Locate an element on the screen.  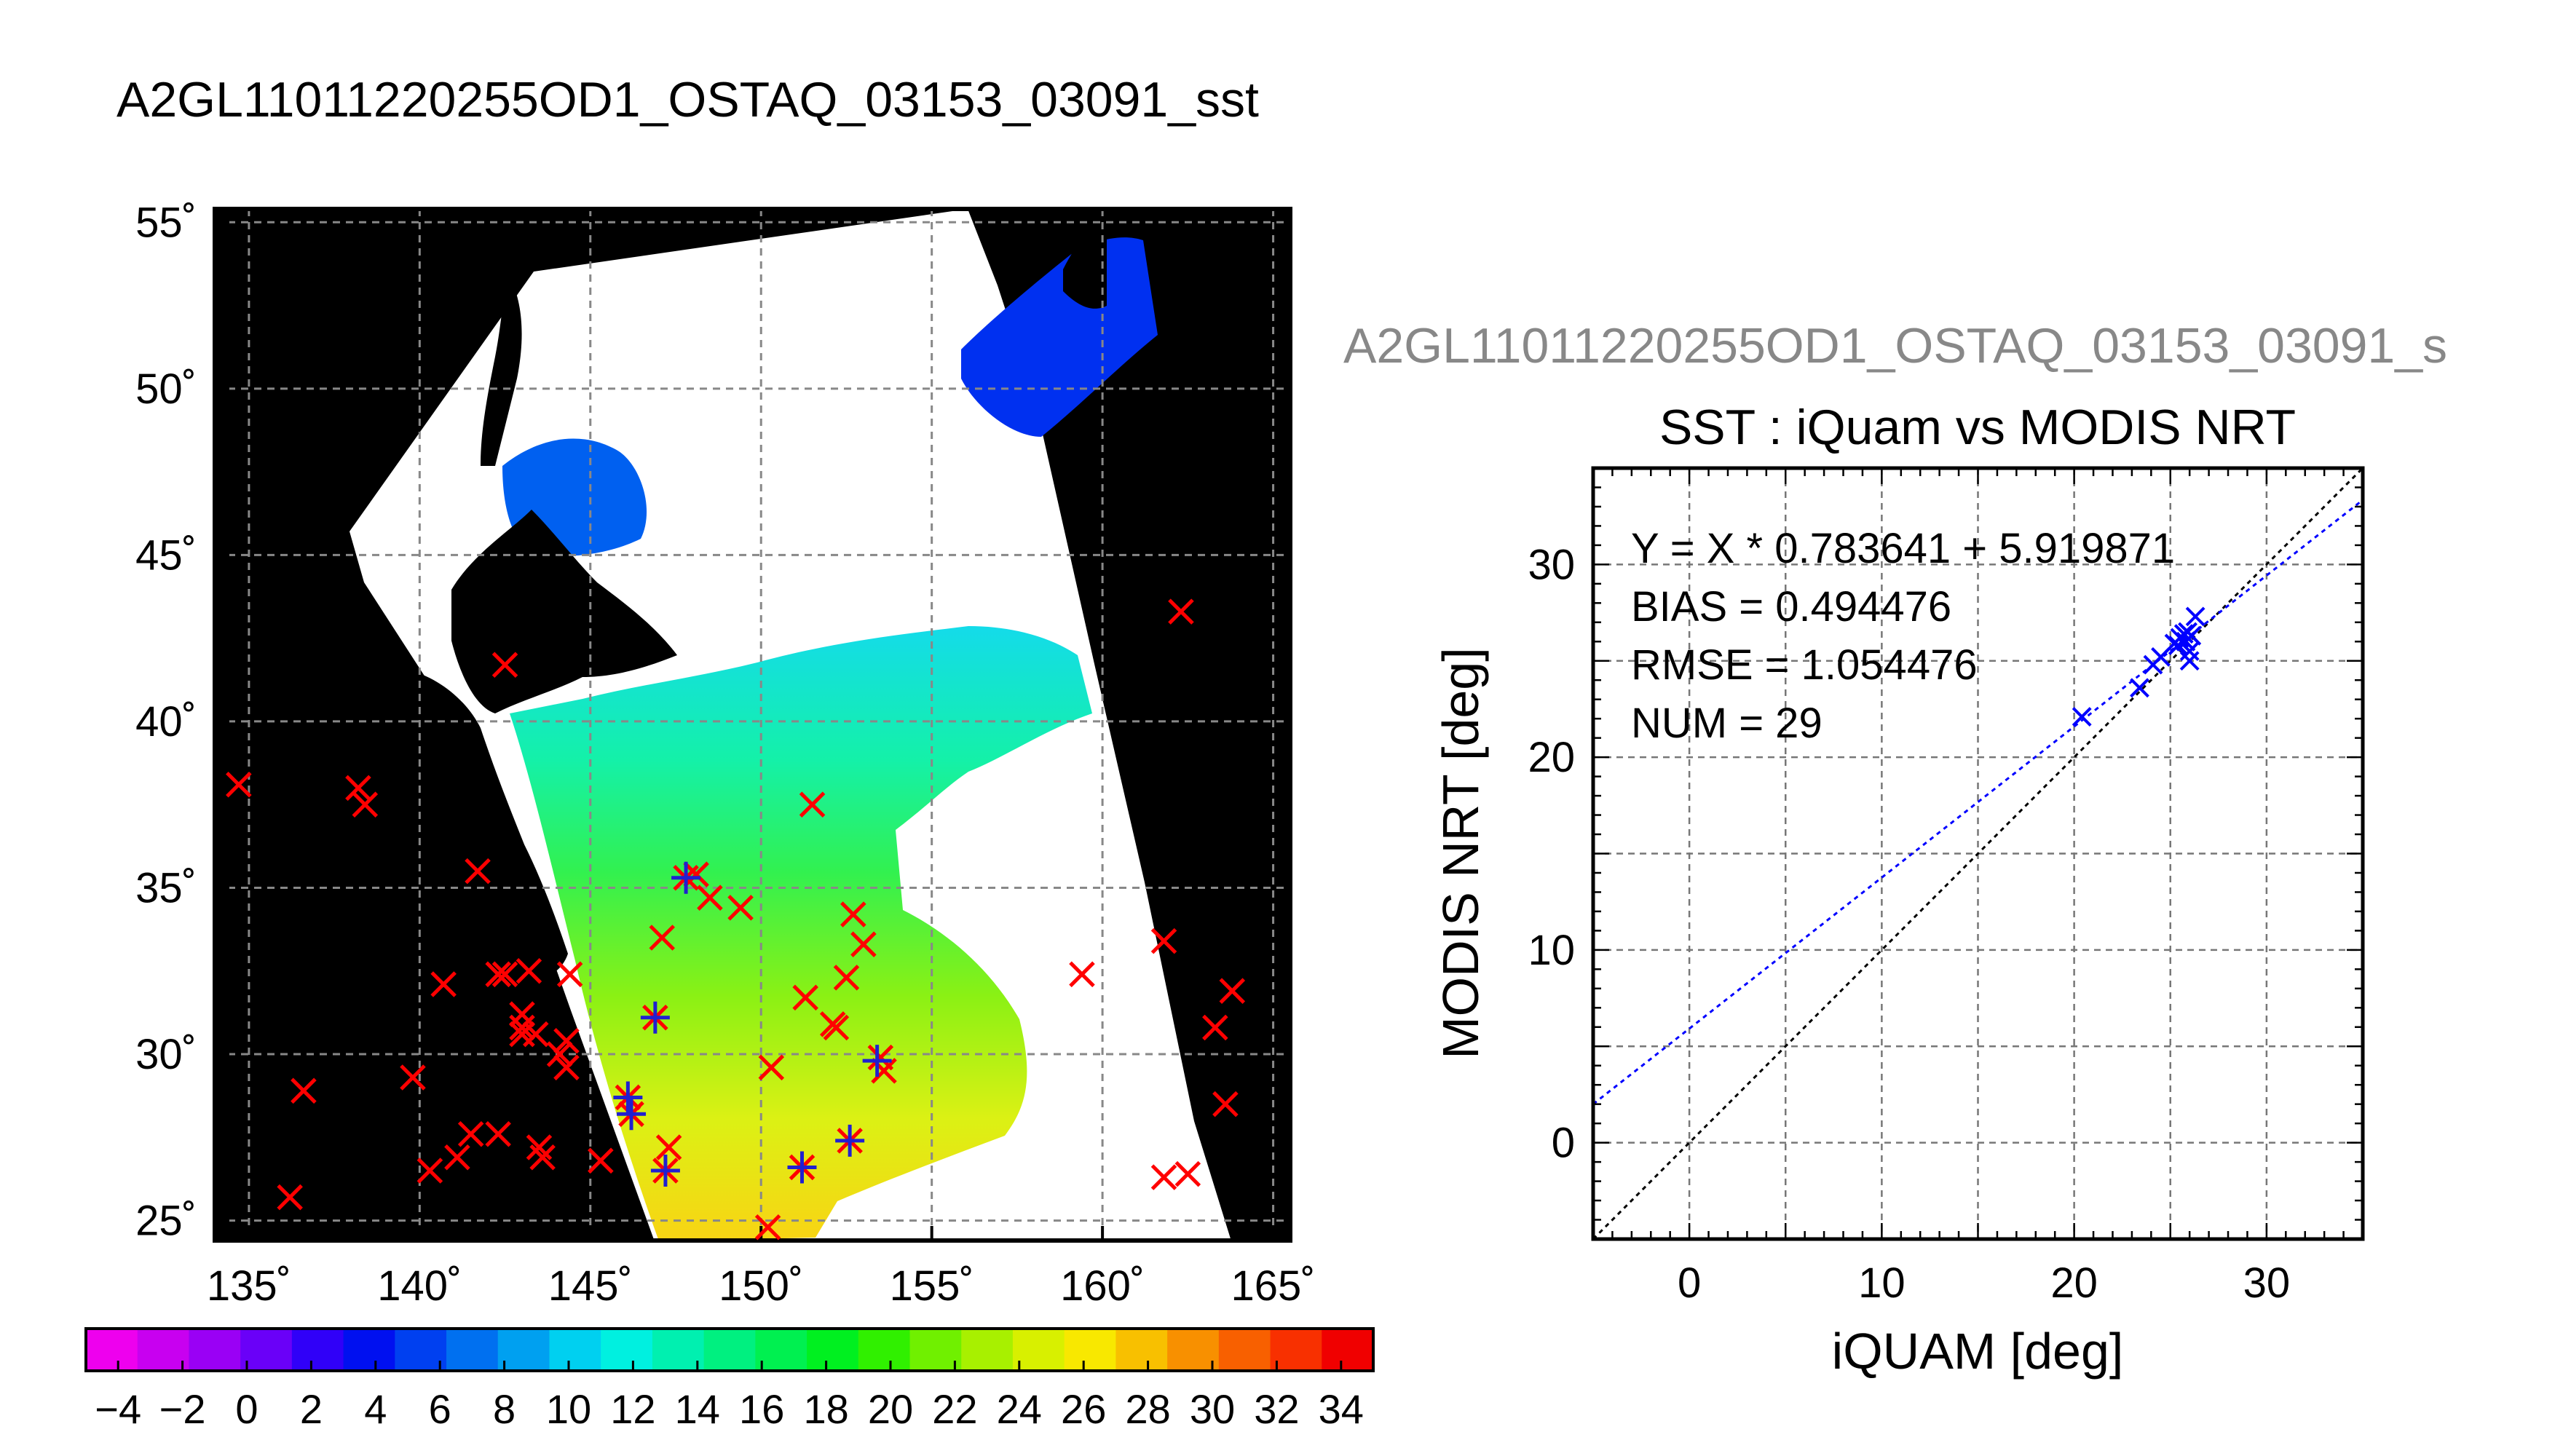
colorbar-tick-label: 24 is located at coordinates (1019, 1409).